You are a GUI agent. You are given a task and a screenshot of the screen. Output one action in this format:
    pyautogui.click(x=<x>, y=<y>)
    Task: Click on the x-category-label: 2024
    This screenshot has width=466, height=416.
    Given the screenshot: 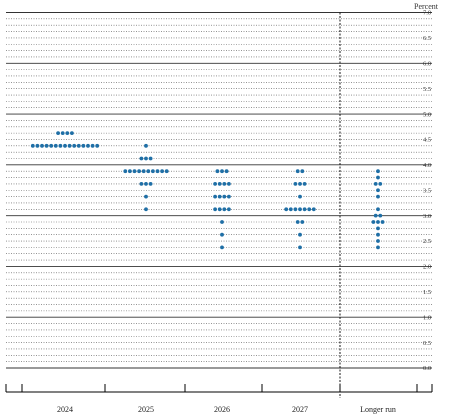 What is the action you would take?
    pyautogui.click(x=65, y=409)
    